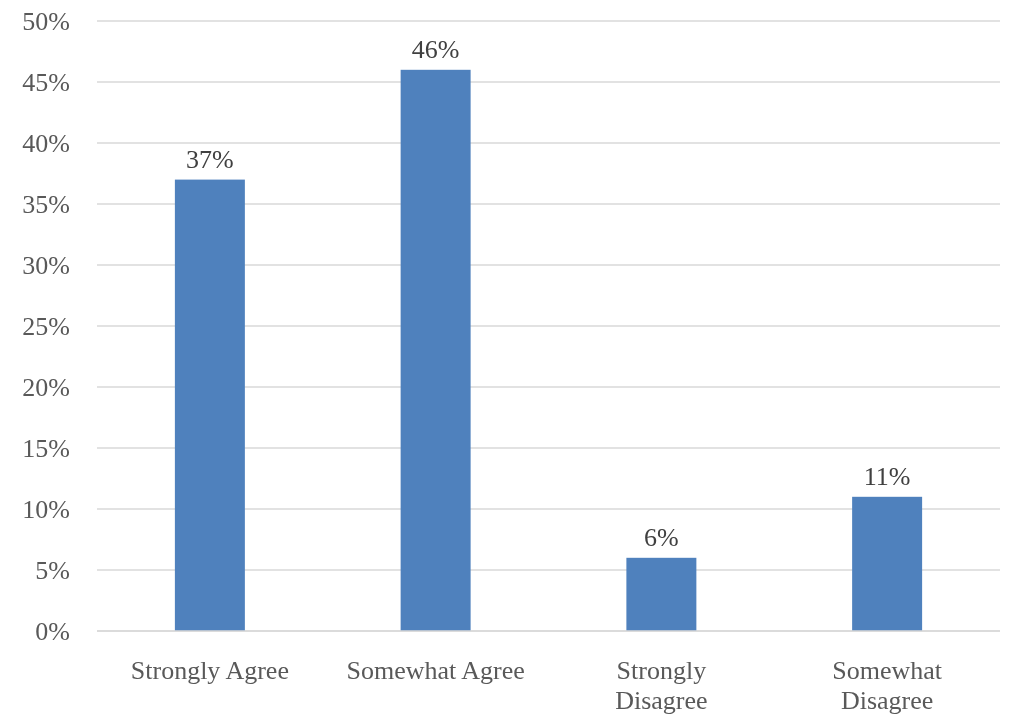 This screenshot has width=1013, height=728. I want to click on y-tick-label: 10%, so click(46, 510).